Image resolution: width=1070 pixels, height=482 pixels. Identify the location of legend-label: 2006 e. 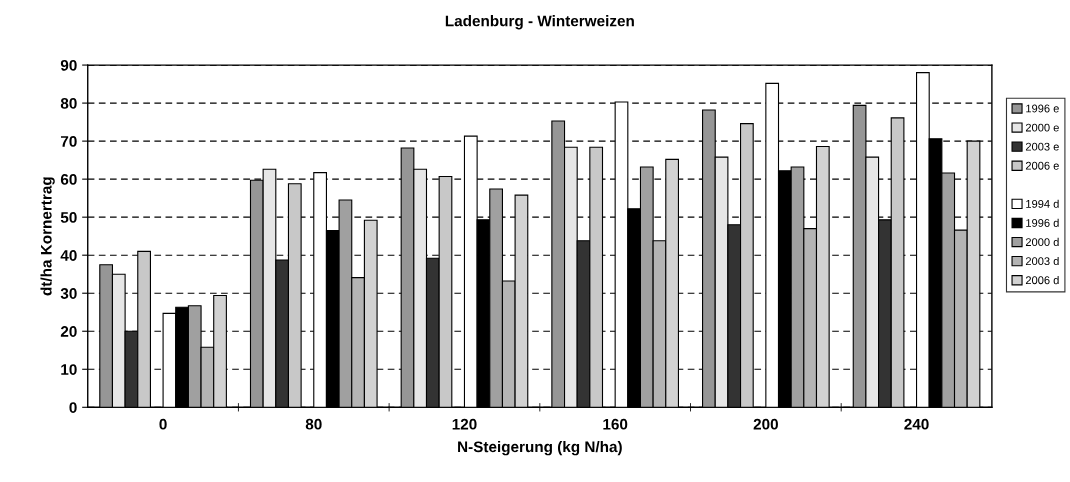
(1042, 165).